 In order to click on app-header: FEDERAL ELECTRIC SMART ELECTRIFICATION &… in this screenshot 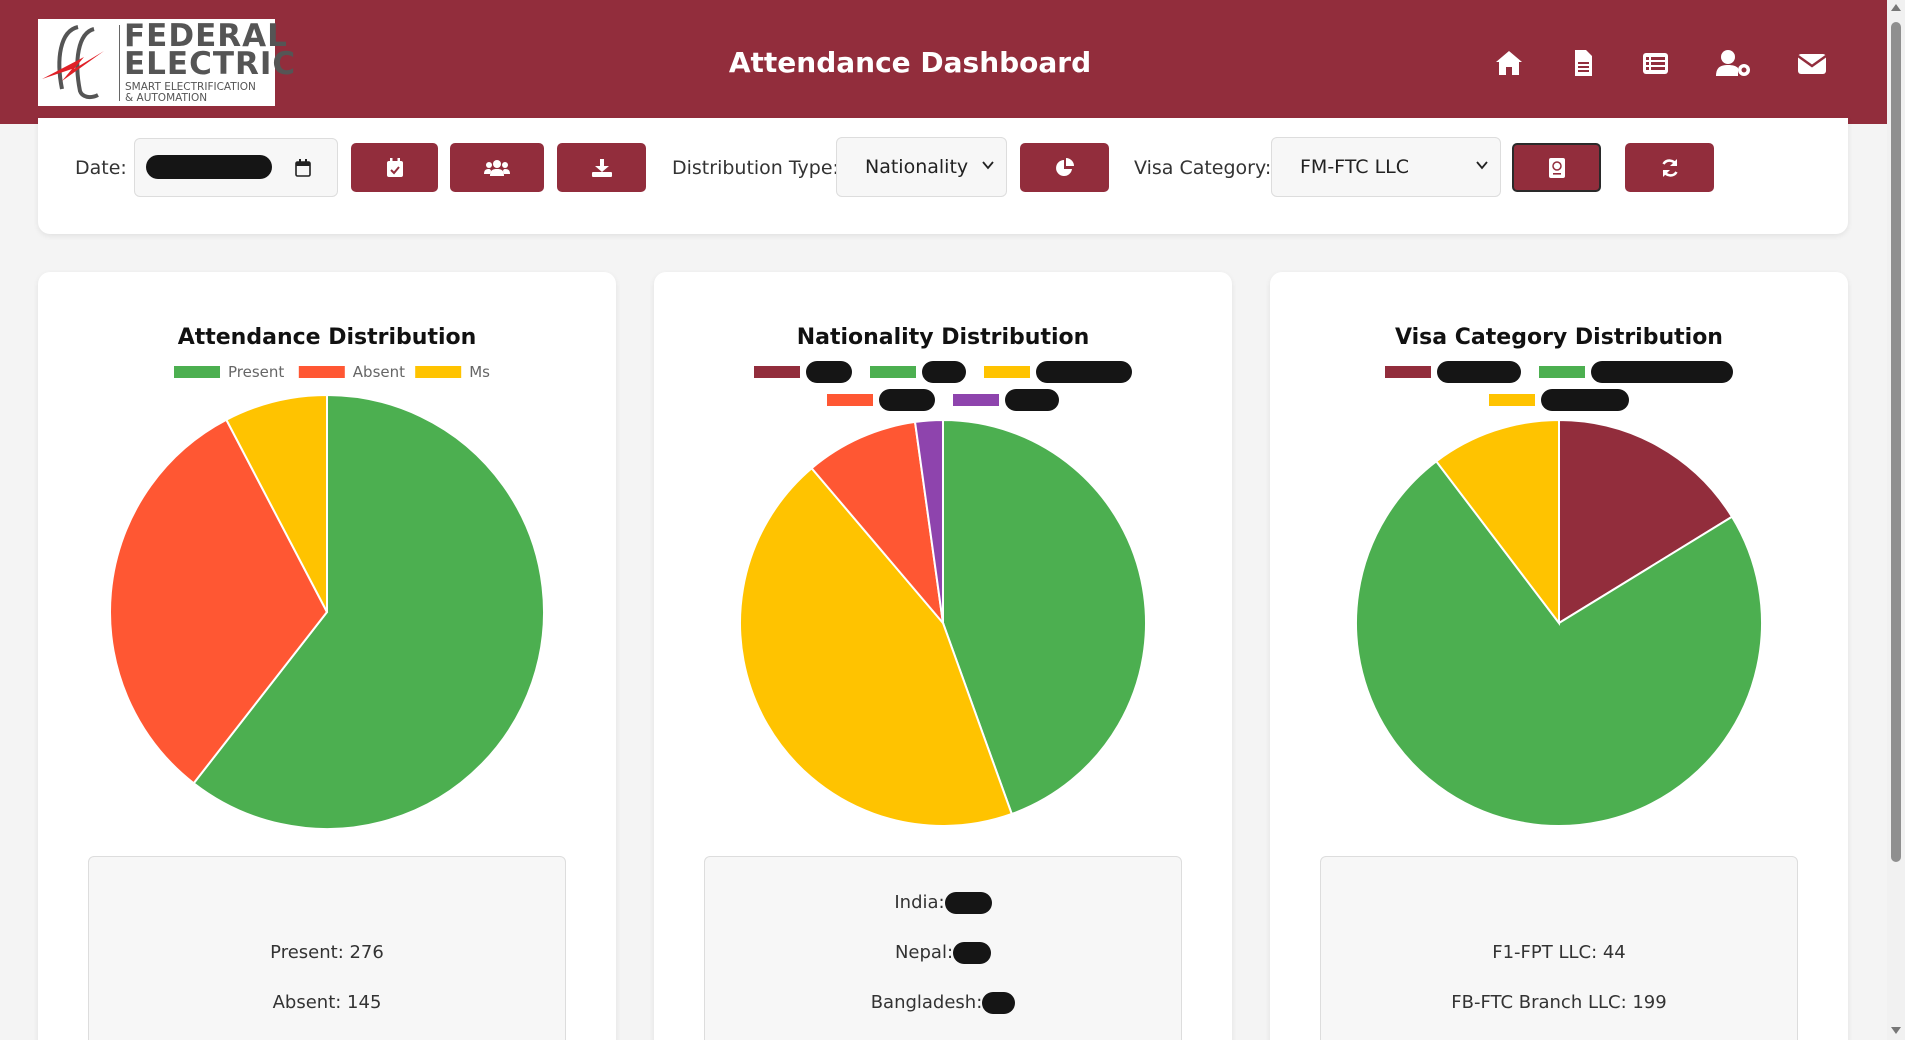, I will do `click(943, 62)`.